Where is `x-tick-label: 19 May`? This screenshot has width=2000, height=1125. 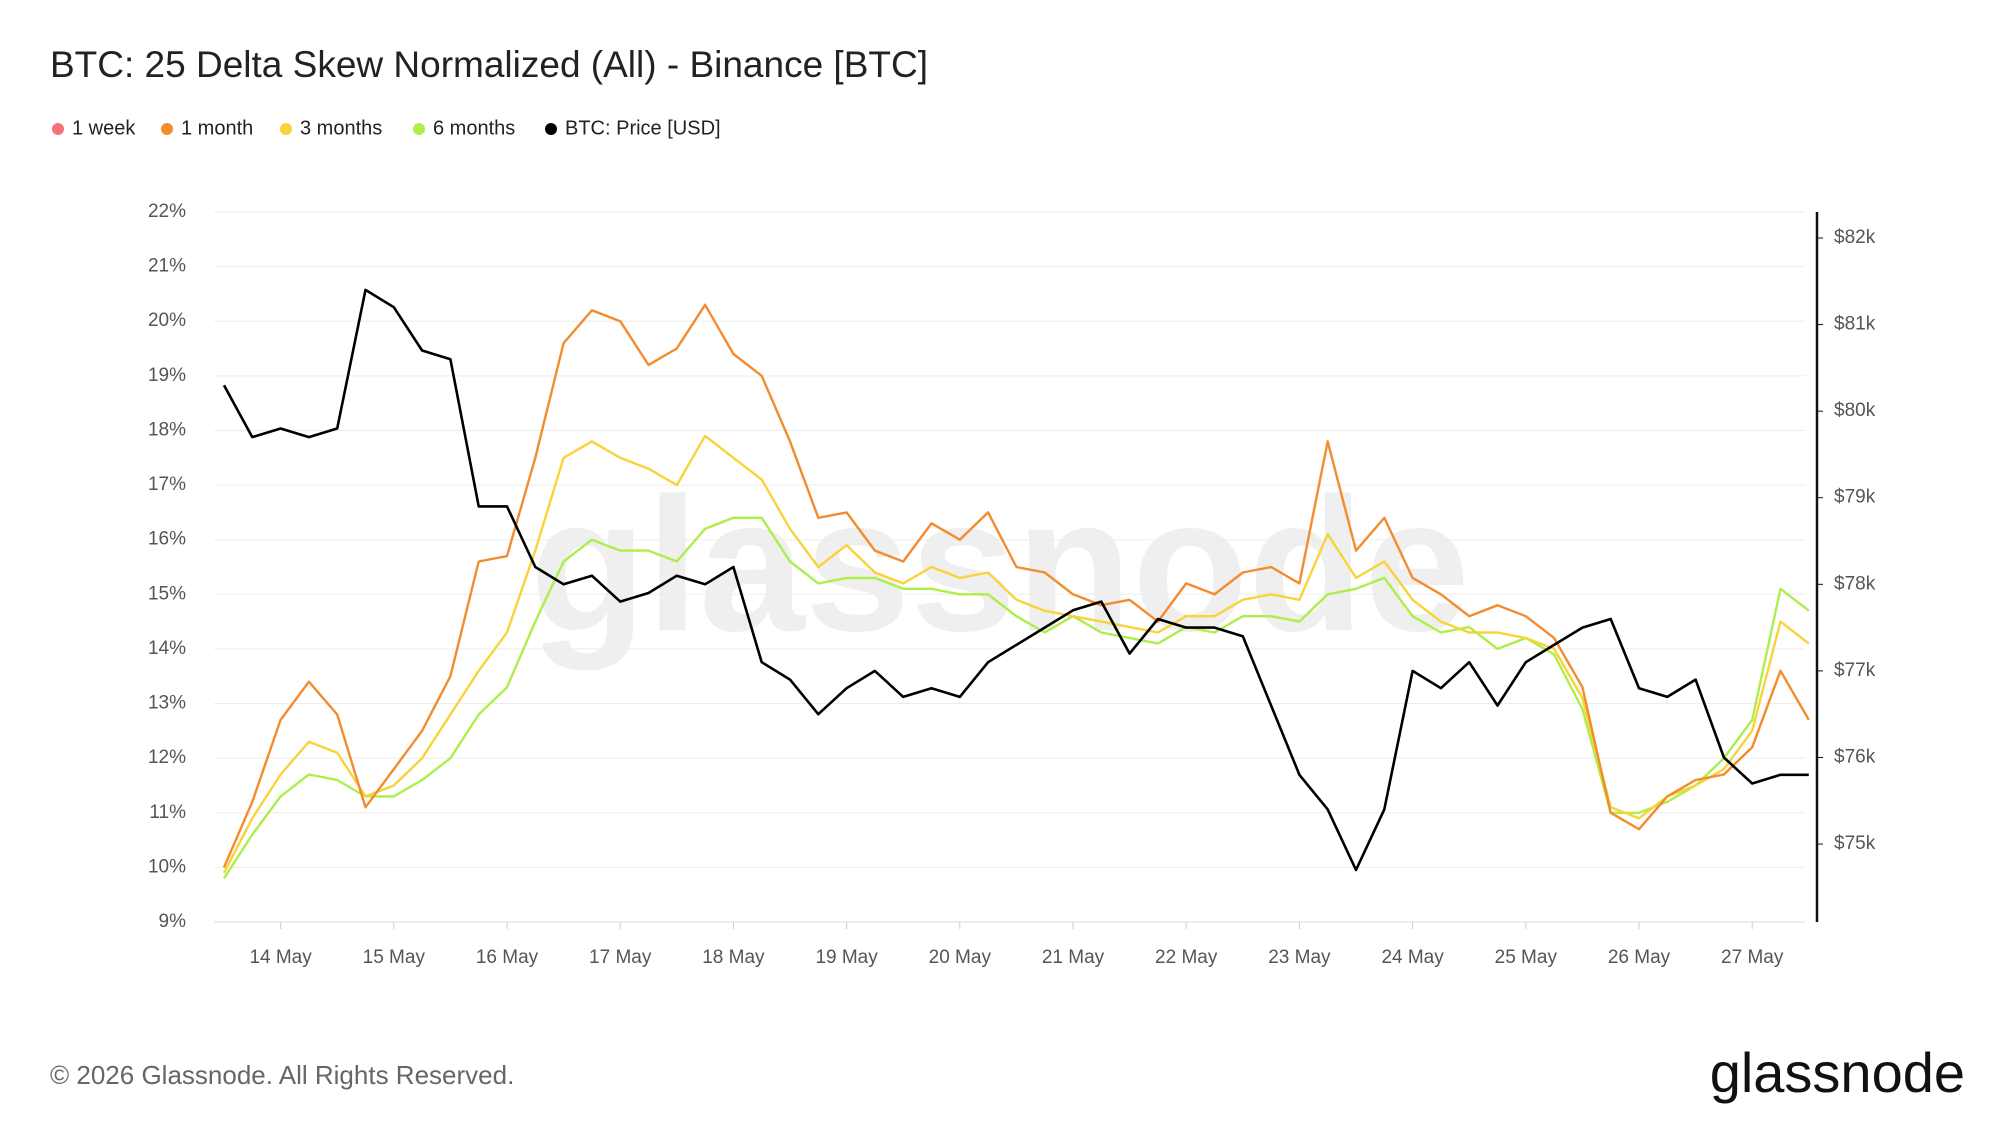 x-tick-label: 19 May is located at coordinates (846, 957).